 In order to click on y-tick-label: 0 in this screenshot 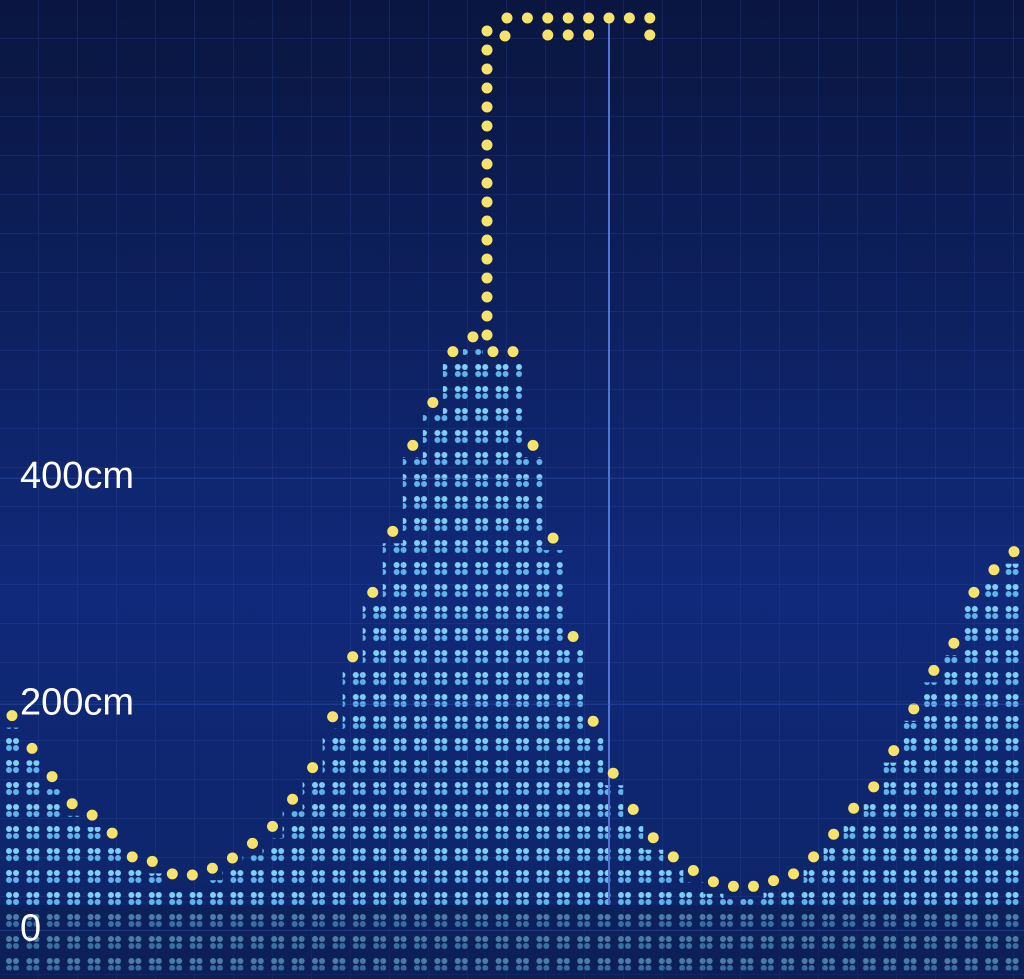, I will do `click(30, 928)`.